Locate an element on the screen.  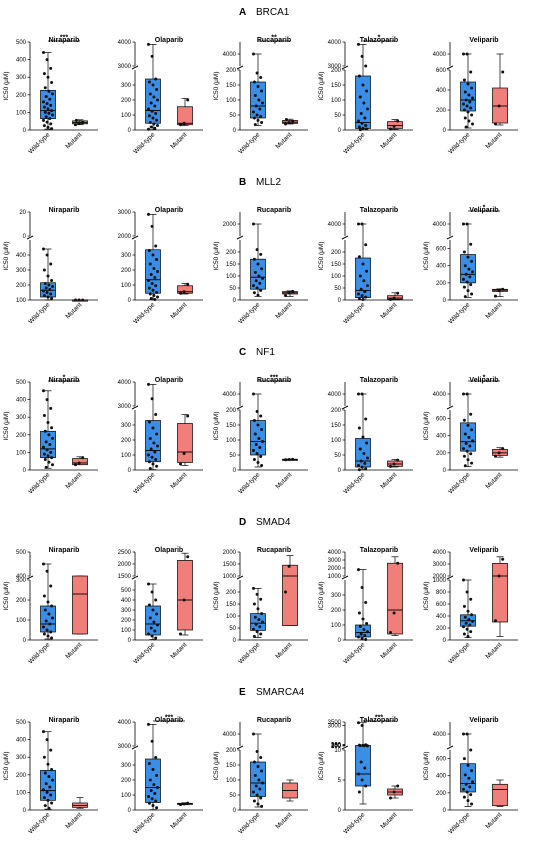
significance-label: ** is located at coordinates (274, 38).